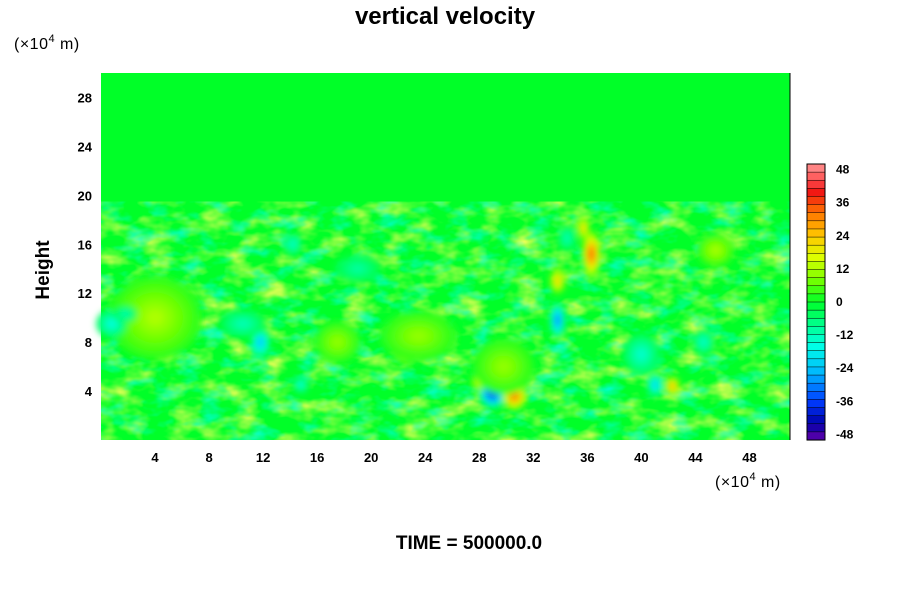 The width and height of the screenshot is (900, 600). I want to click on x-tick-label: 28, so click(479, 457).